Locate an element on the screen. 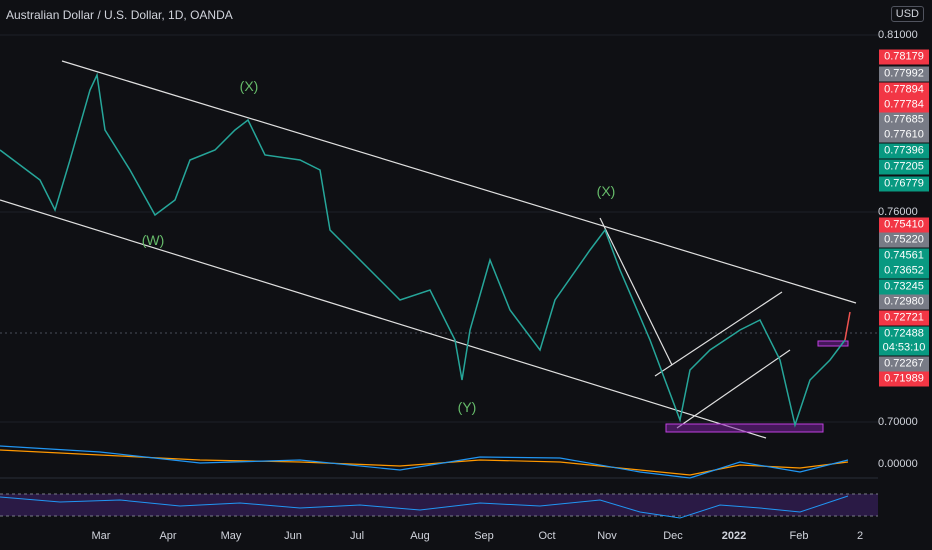 This screenshot has width=932, height=550. price-label: 0.77205 is located at coordinates (904, 167).